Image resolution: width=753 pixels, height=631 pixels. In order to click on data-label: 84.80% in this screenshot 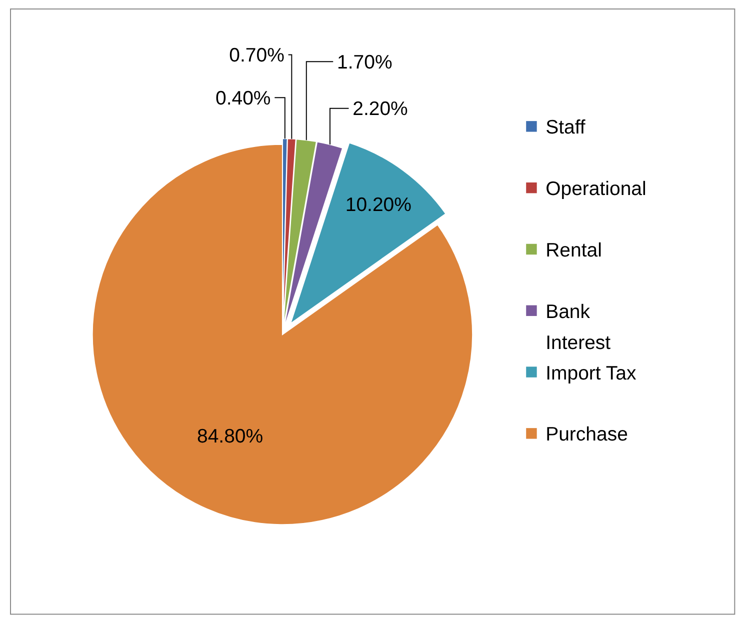, I will do `click(230, 437)`.